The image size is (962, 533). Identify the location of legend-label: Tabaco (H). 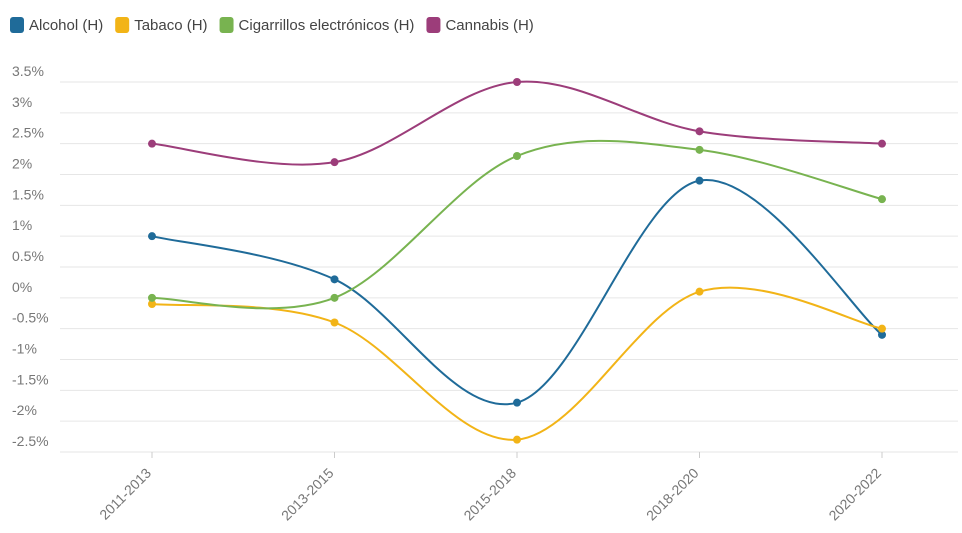
(170, 25).